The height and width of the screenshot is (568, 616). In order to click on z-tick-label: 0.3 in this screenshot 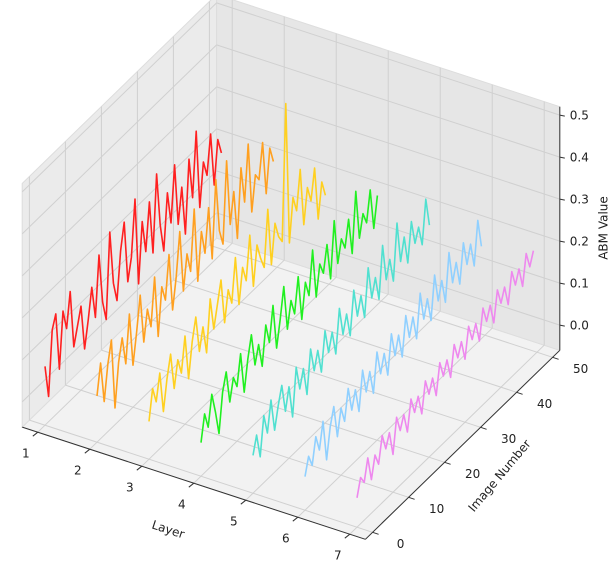, I will do `click(579, 200)`.